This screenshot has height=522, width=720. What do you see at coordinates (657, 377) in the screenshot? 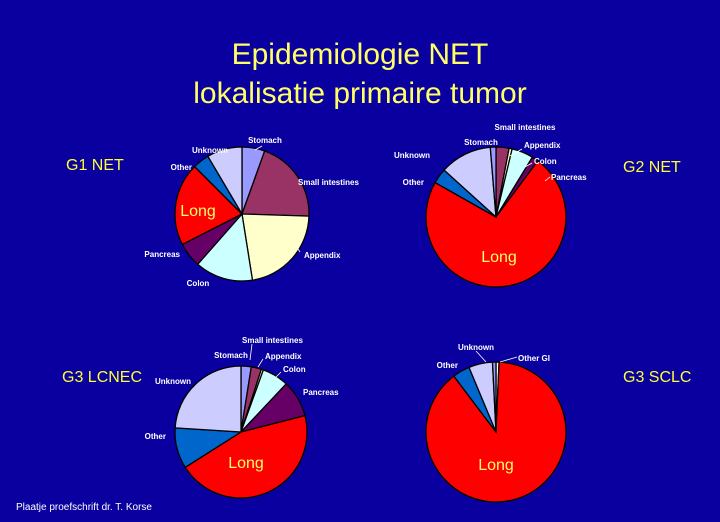
I see `chart-label-g3-sclc: G3 SCLC` at bounding box center [657, 377].